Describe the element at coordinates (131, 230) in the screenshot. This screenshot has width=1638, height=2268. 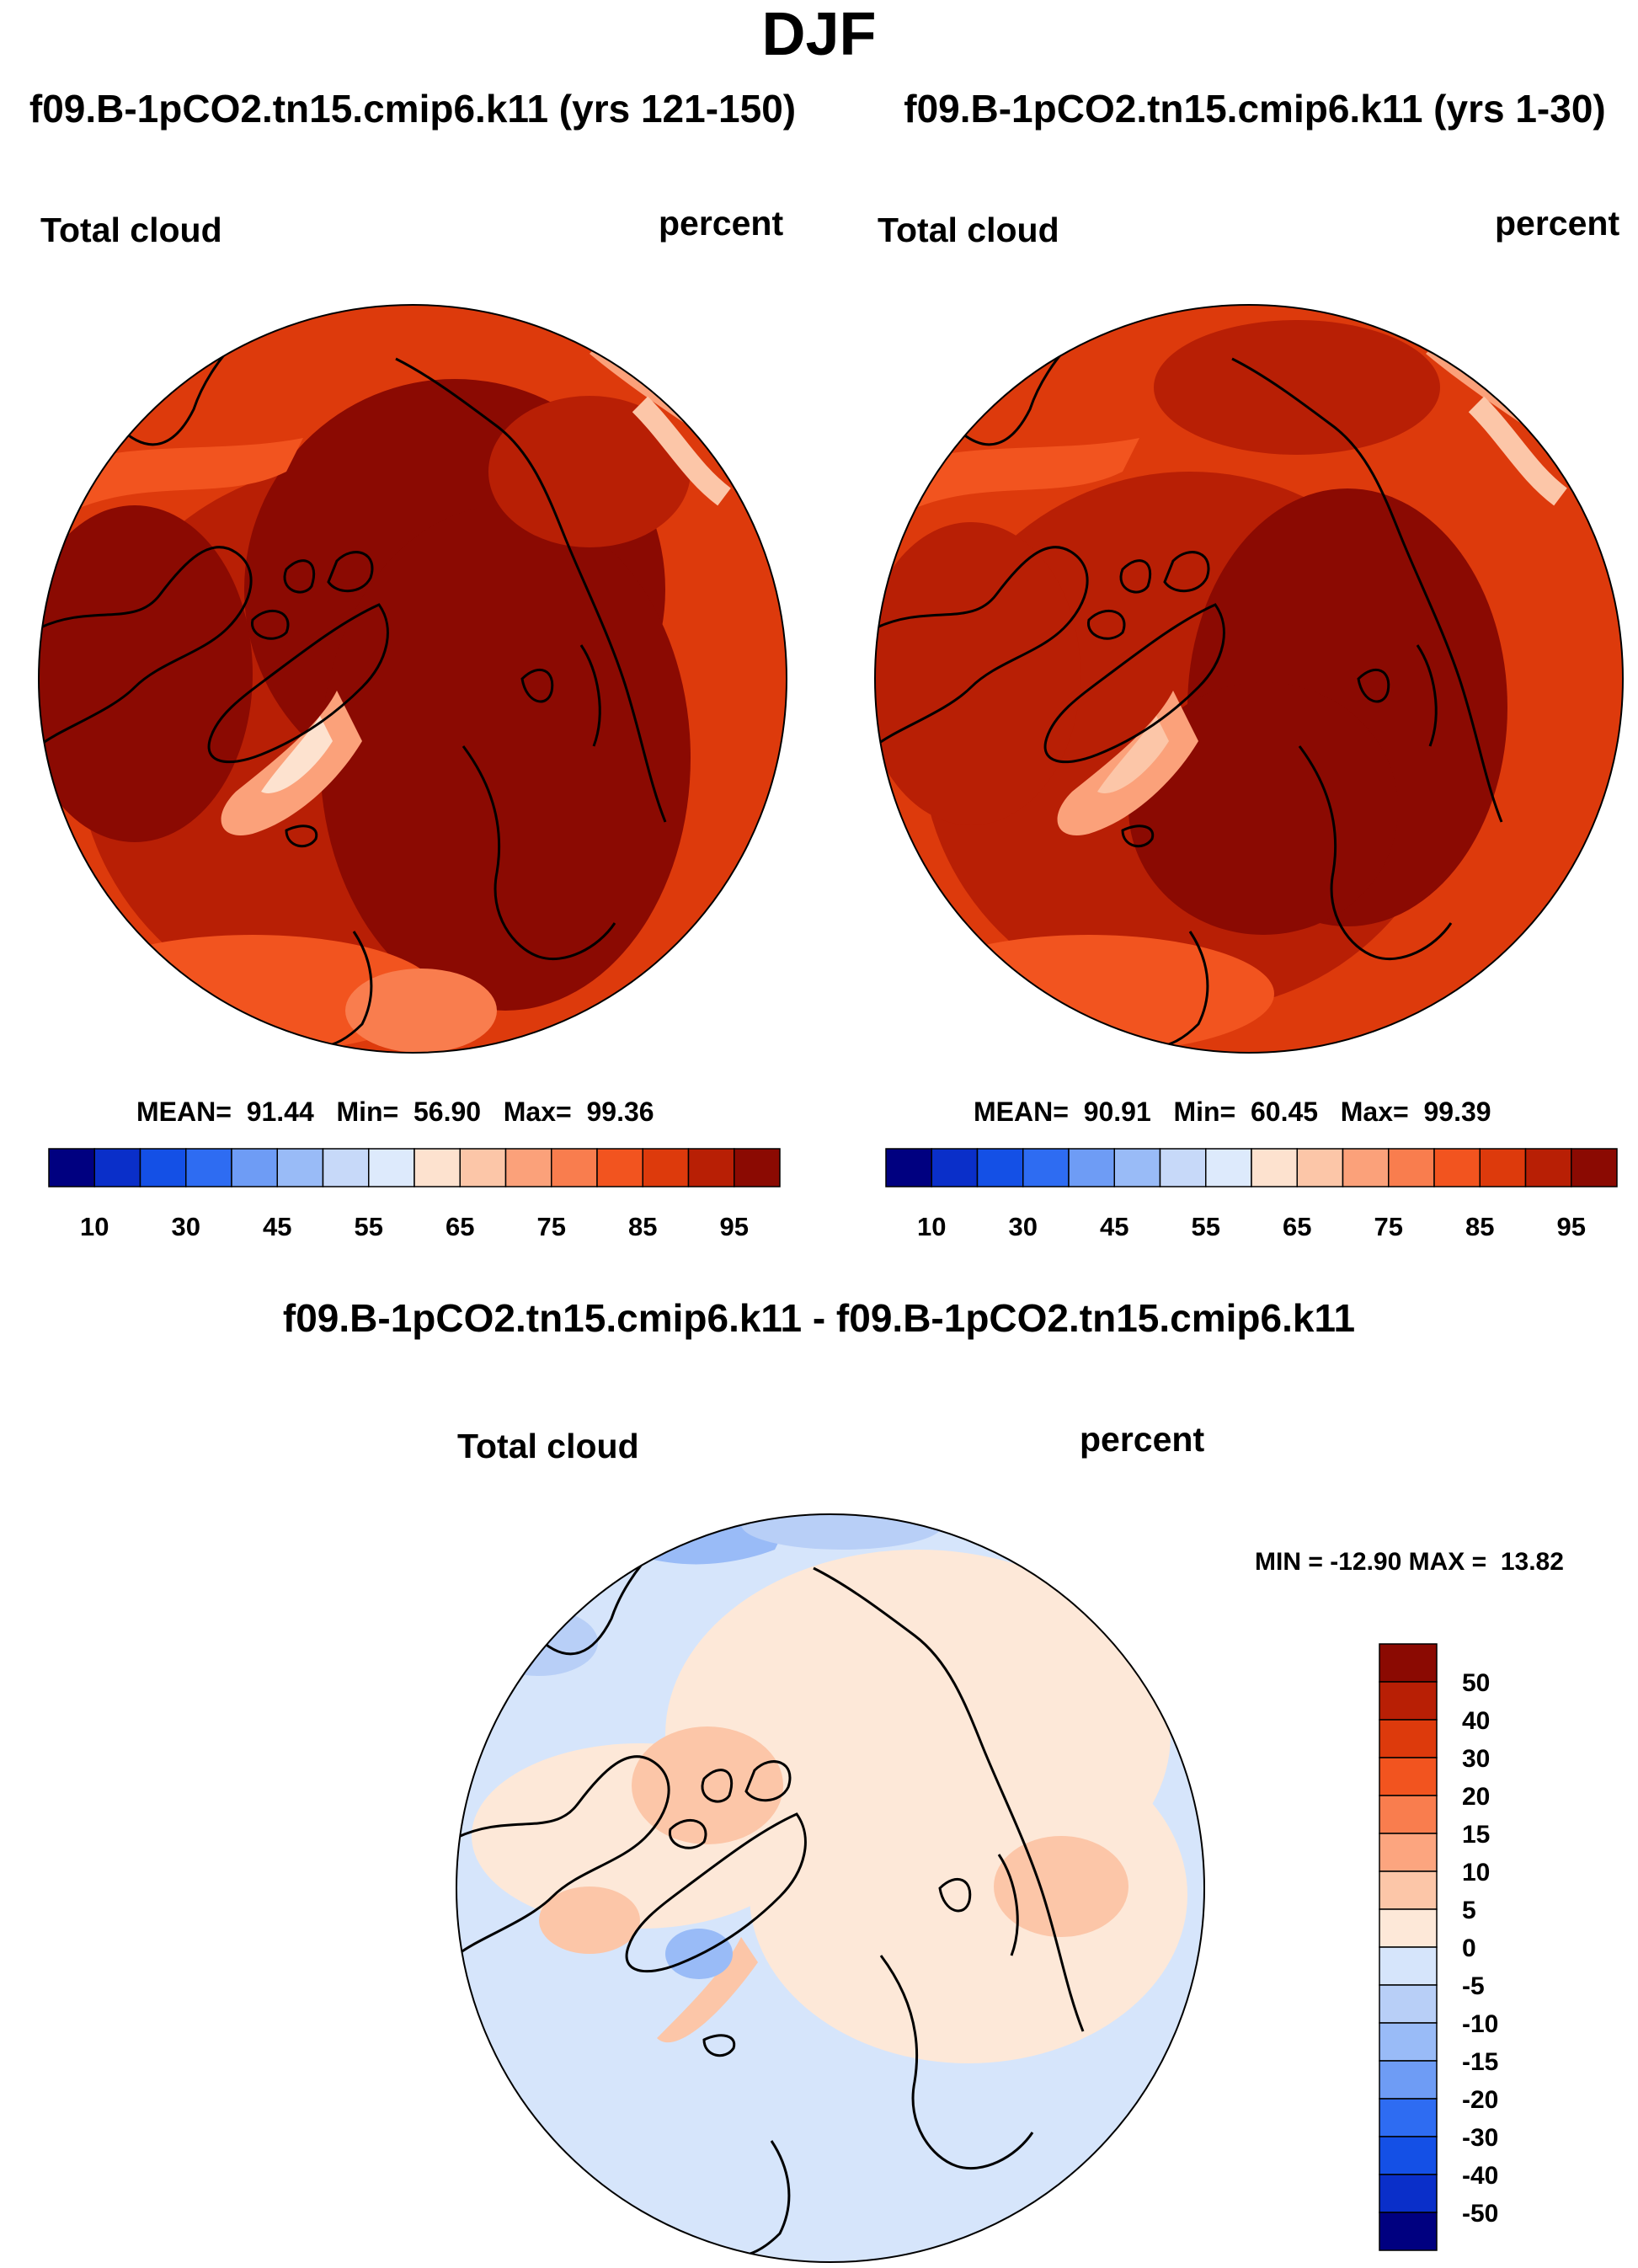
I see `left-variable-label: Total cloud` at that location.